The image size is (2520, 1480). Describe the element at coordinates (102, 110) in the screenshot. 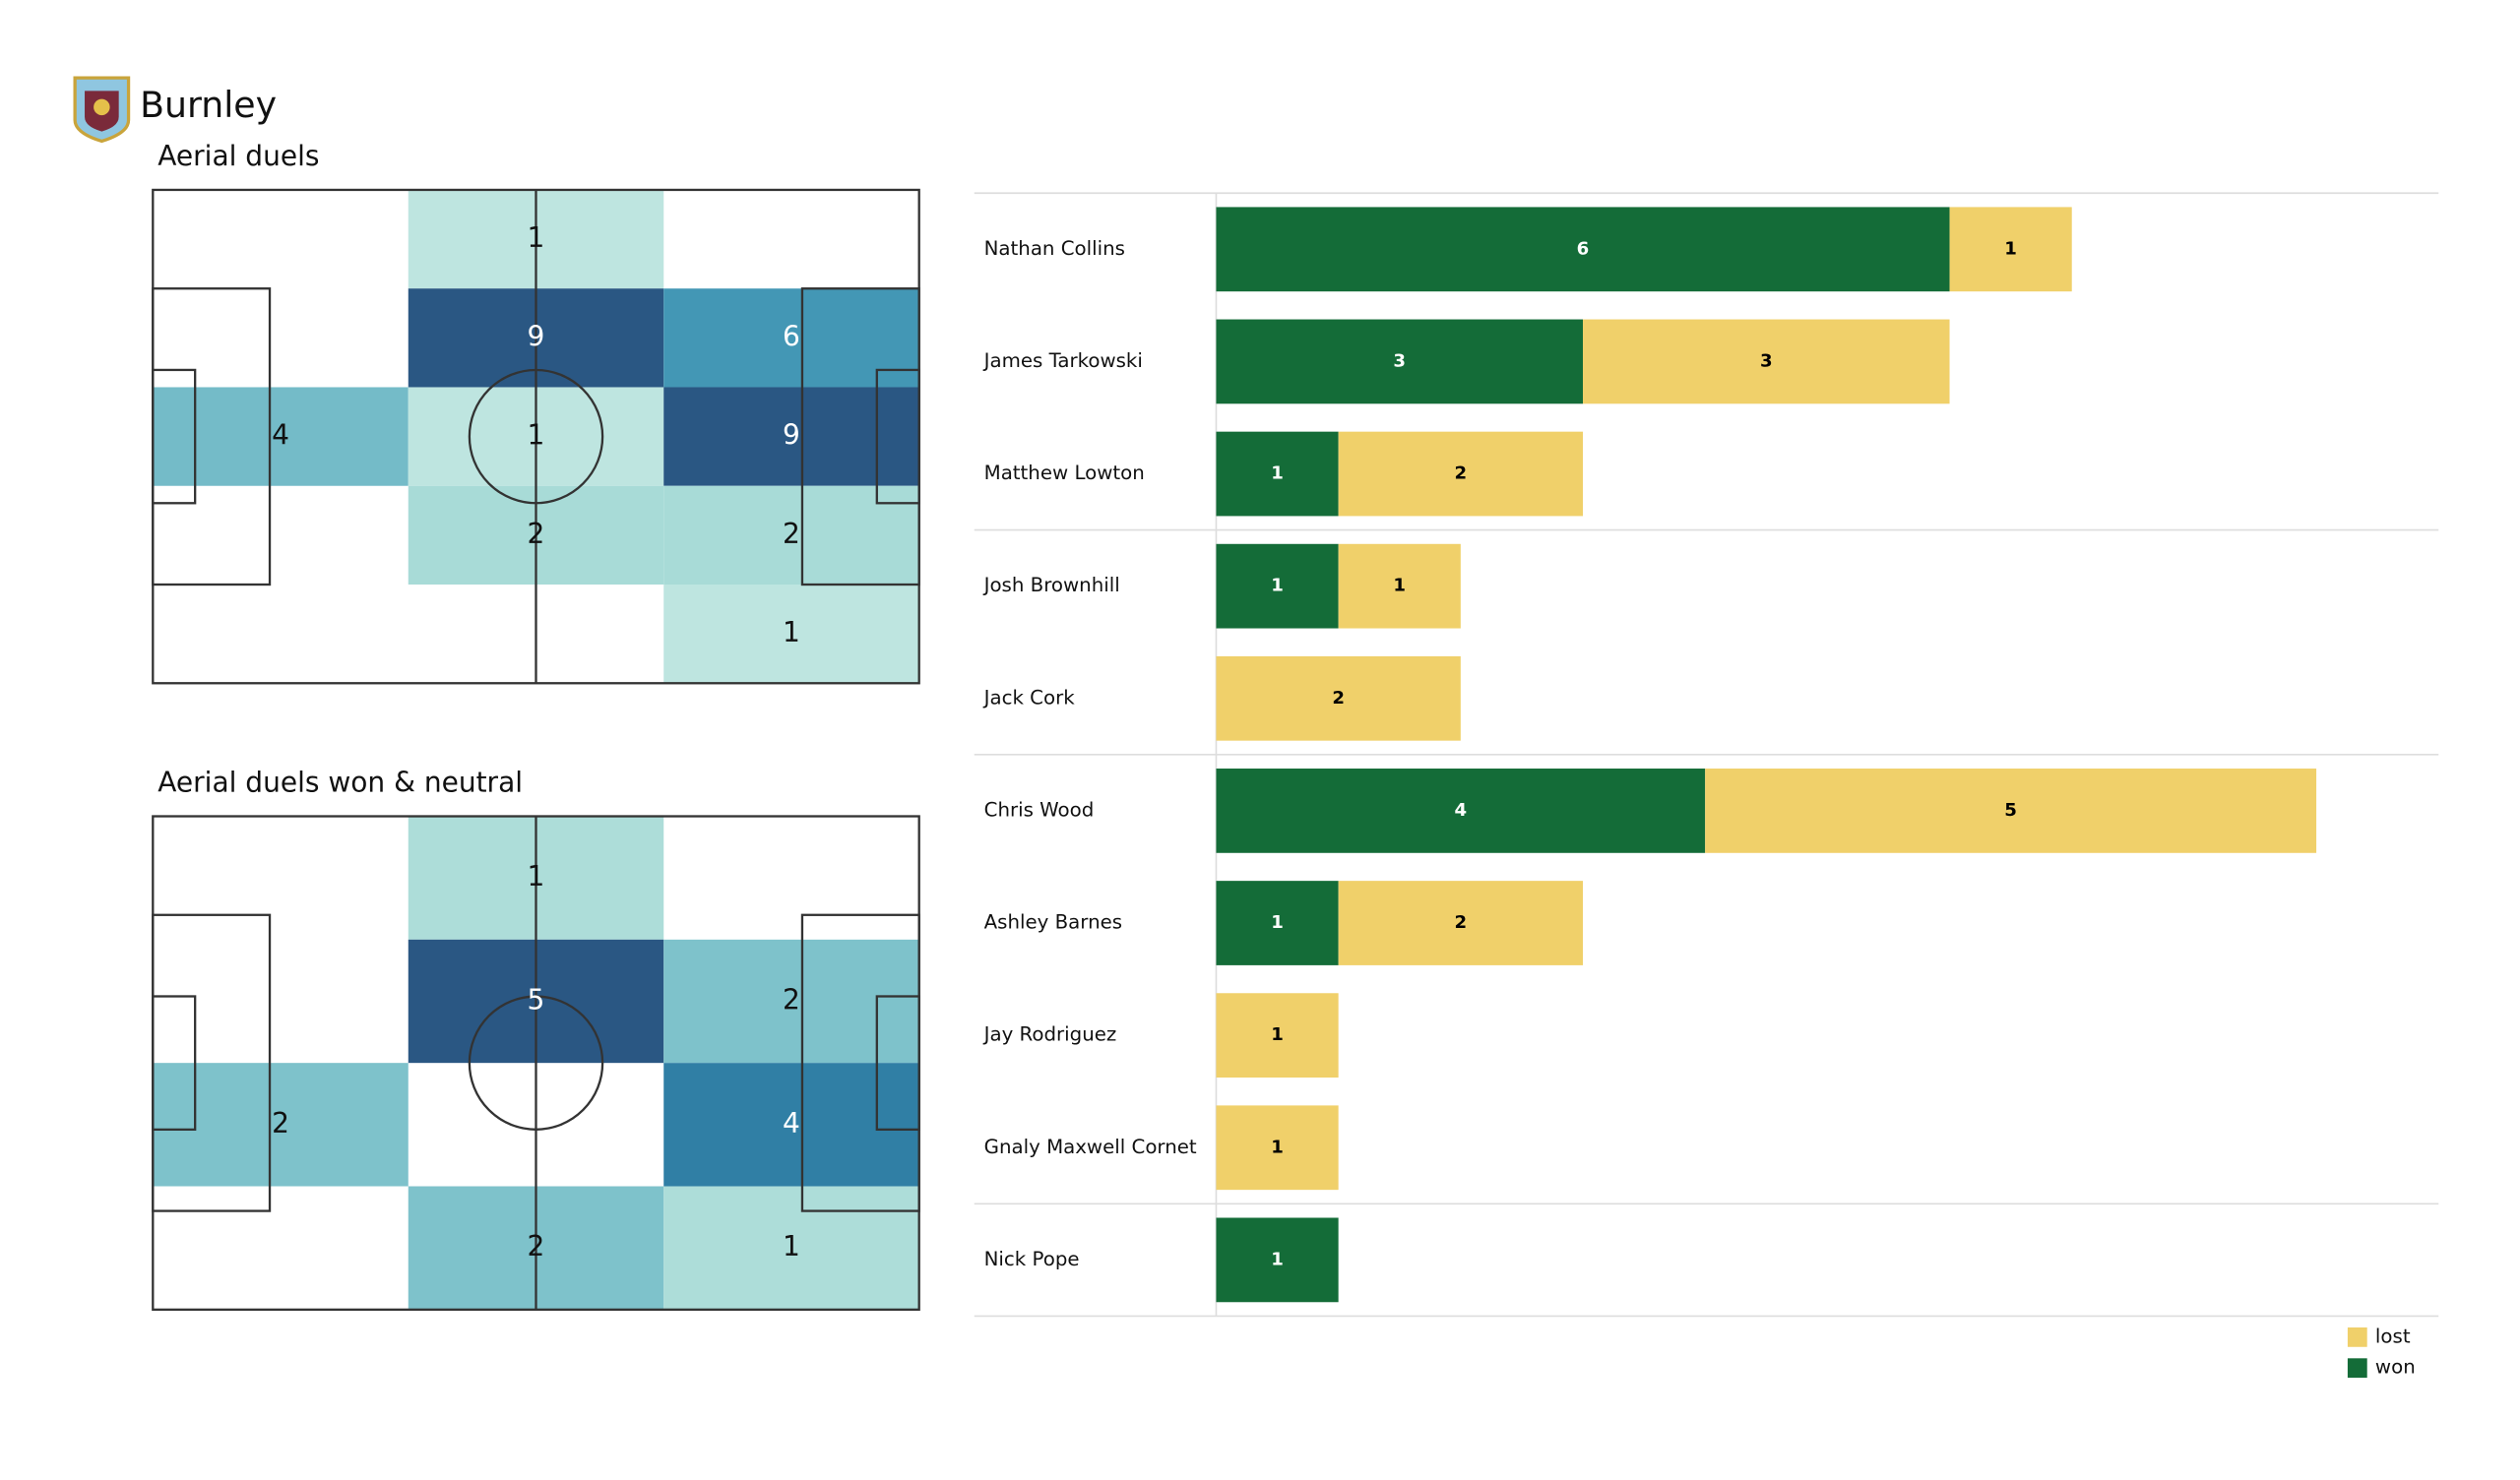

I see `team-badge` at that location.